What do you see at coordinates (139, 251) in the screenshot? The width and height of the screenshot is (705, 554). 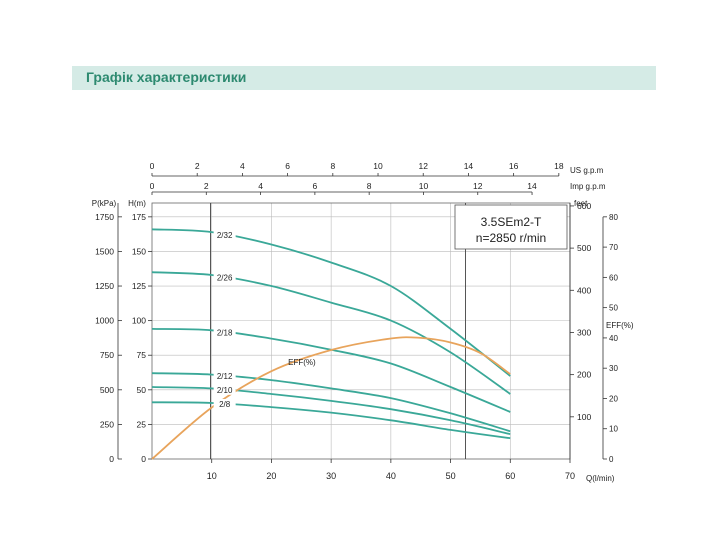 I see `h-tick-label: 150` at bounding box center [139, 251].